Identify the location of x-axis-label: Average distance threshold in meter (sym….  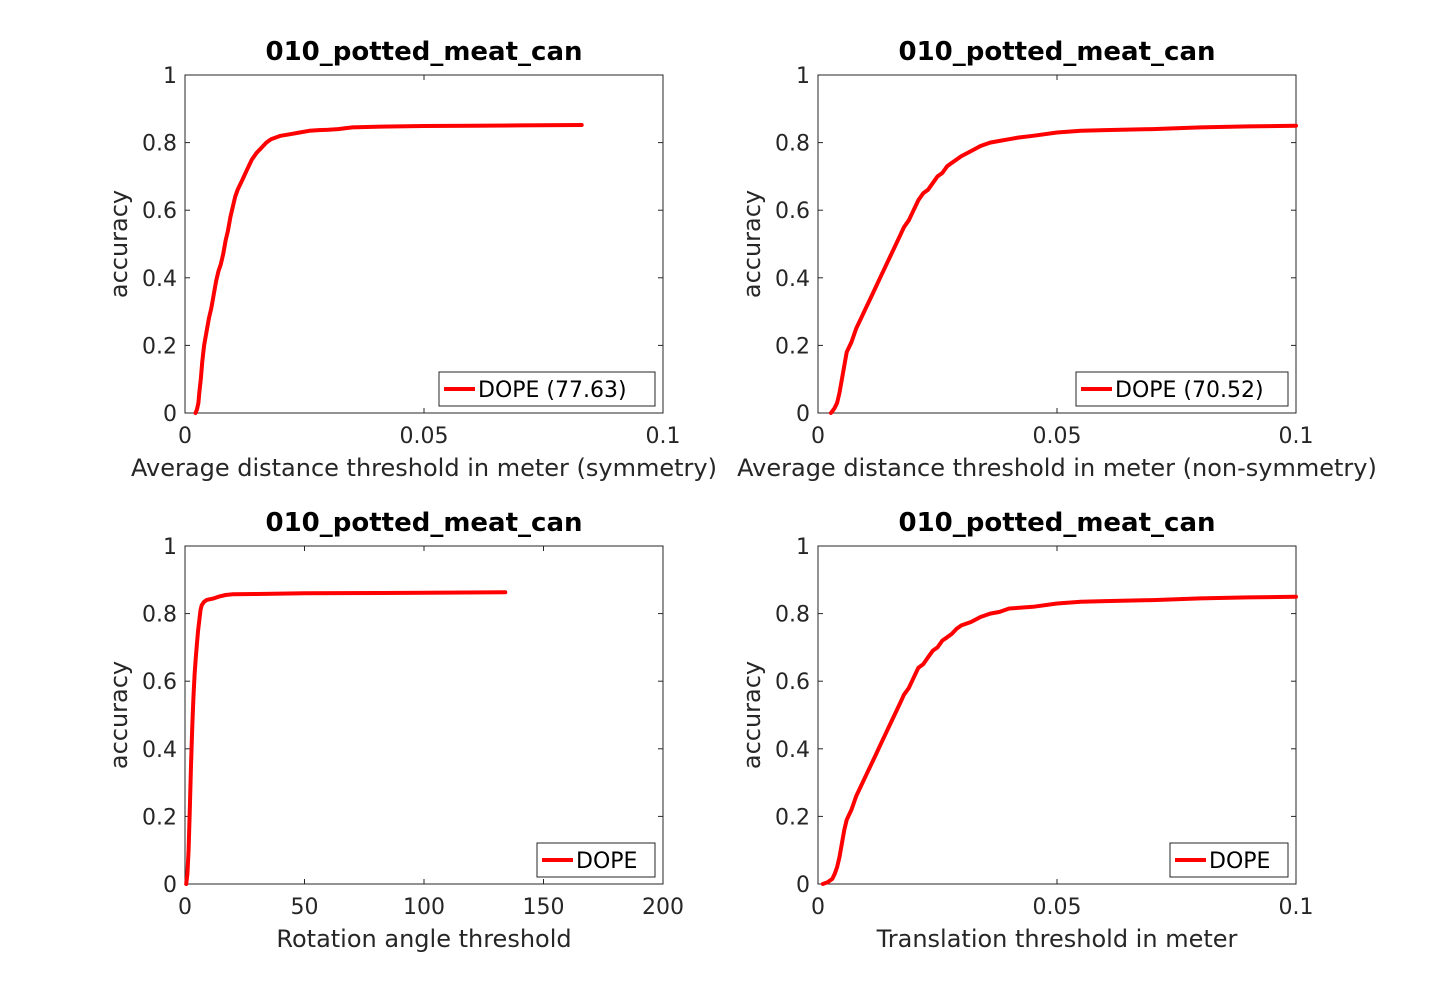
(424, 468).